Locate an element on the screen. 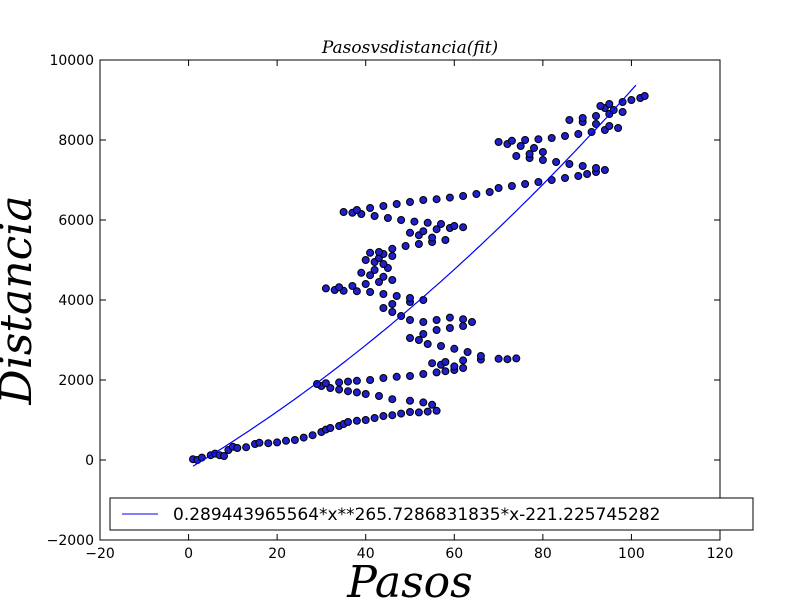  y-tick-label: 10000 is located at coordinates (71, 61).